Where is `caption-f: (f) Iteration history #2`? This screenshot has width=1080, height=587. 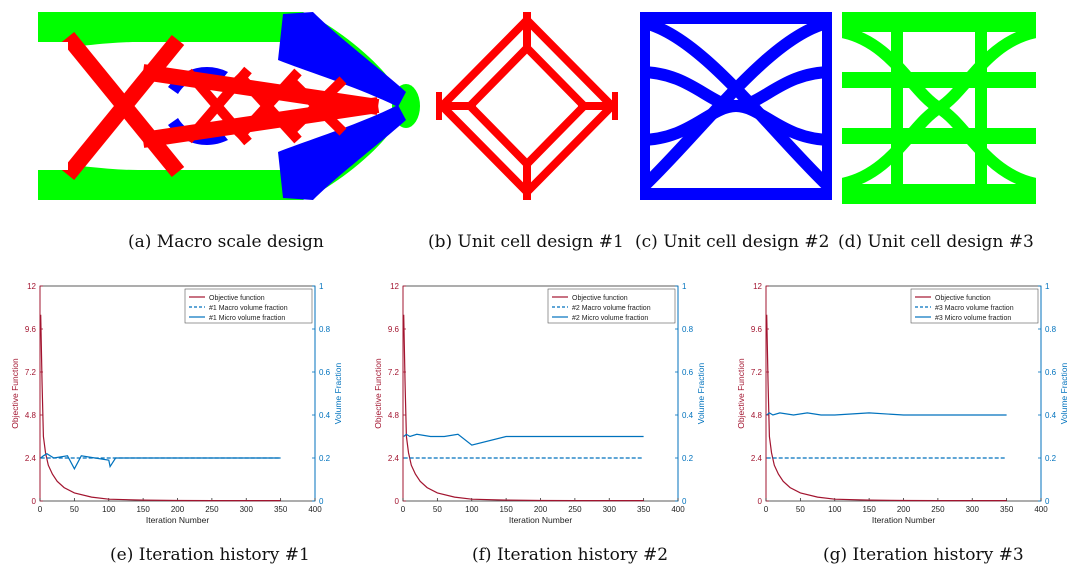 caption-f: (f) Iteration history #2 is located at coordinates (570, 555).